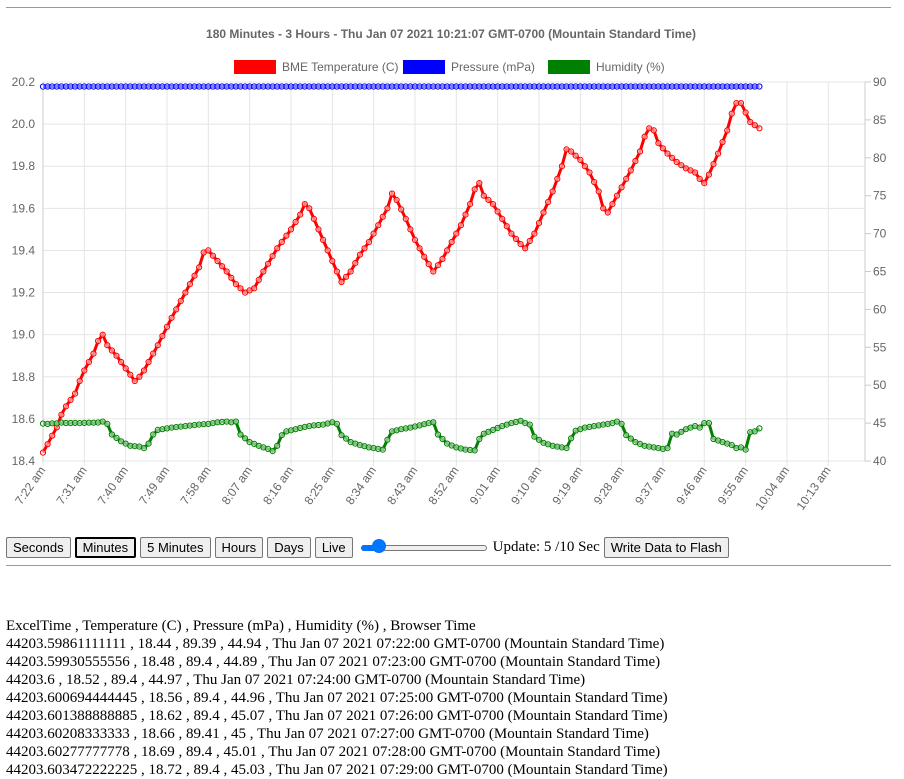 The width and height of the screenshot is (904, 779). I want to click on x-tick-label: 9:55 am, so click(733, 486).